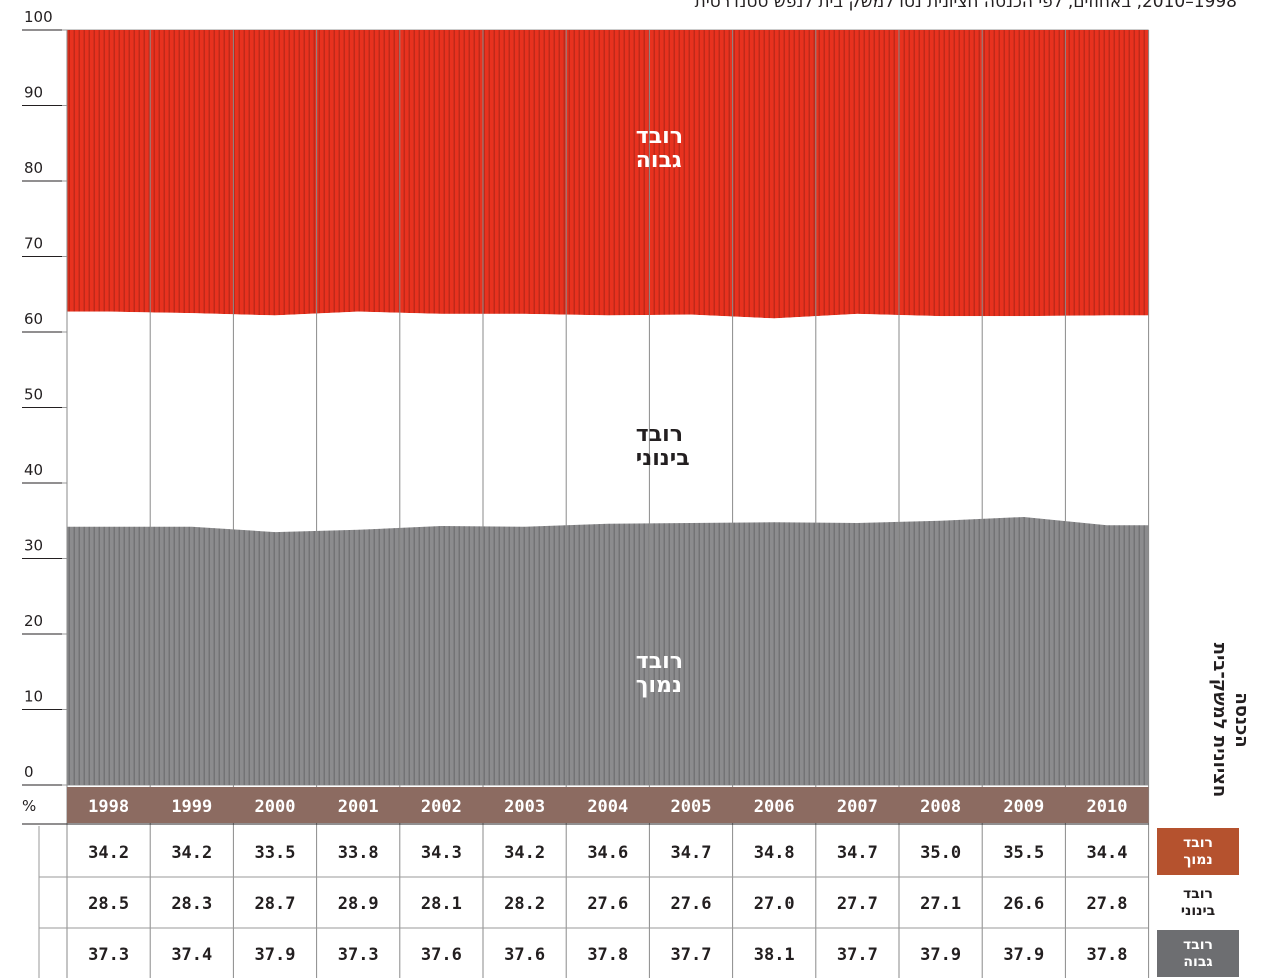  What do you see at coordinates (1219, 720) in the screenshot?
I see `y-axis-title-line2: חציונית למשק־בית` at bounding box center [1219, 720].